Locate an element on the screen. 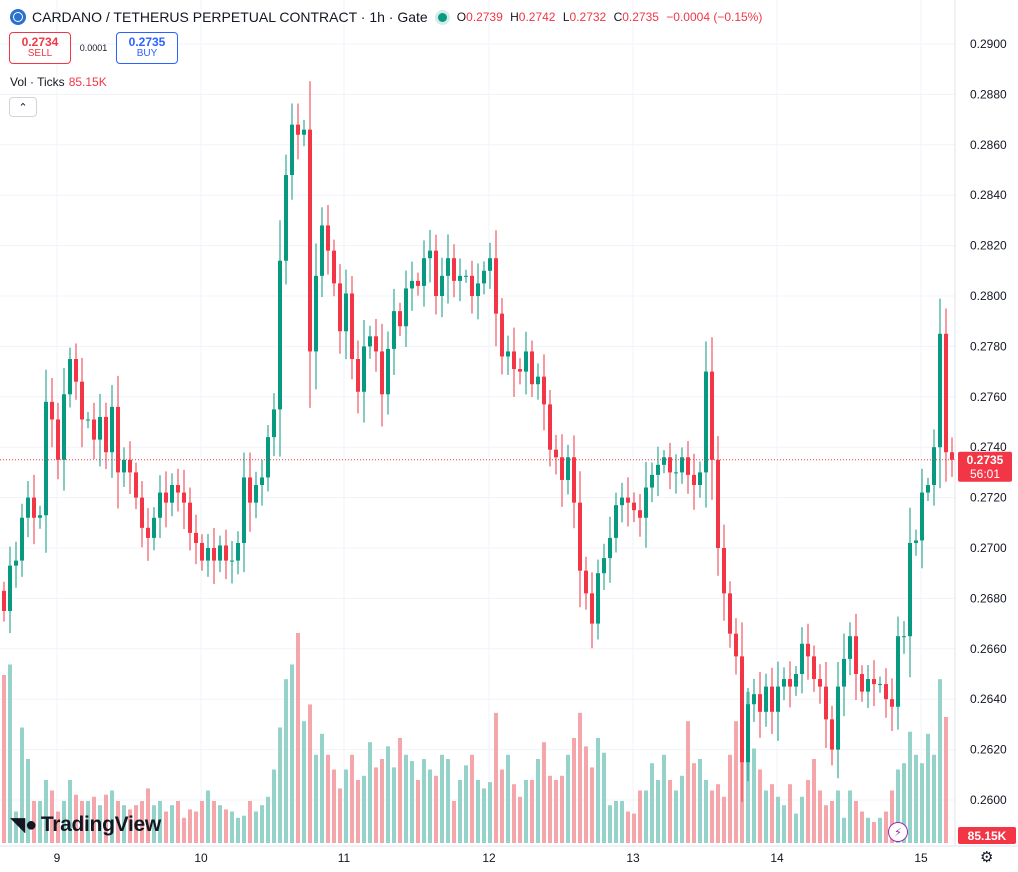  chevron-up-icon: ⌃ is located at coordinates (23, 107).